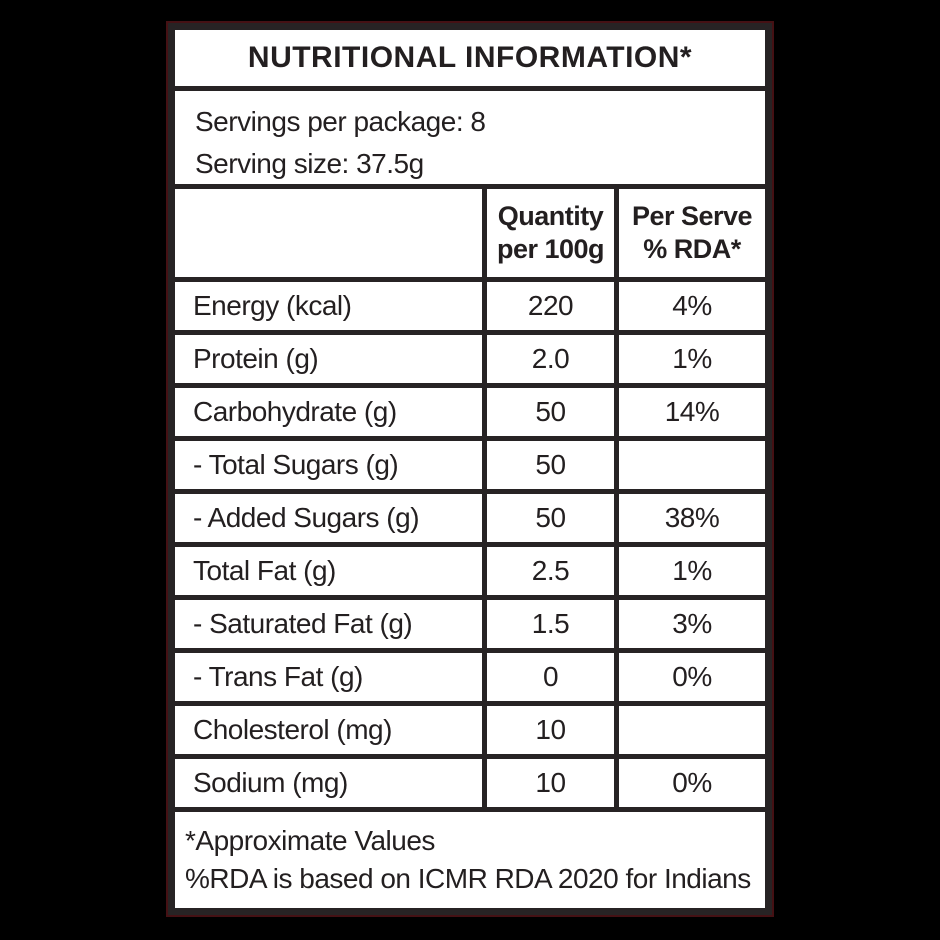  I want to click on rda-value: 38%, so click(692, 517).